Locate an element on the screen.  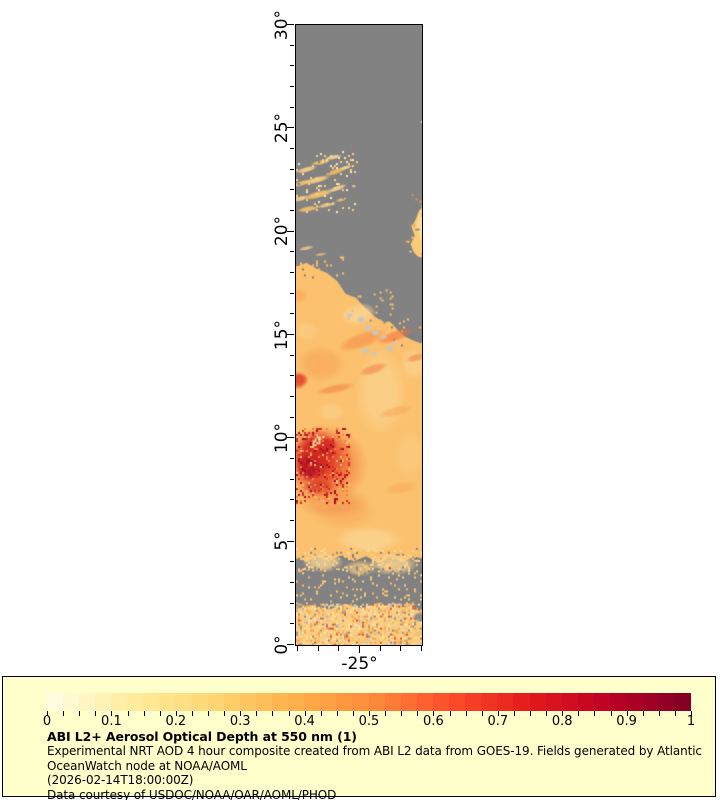
y-axis-tick-label: 25° is located at coordinates (282, 127).